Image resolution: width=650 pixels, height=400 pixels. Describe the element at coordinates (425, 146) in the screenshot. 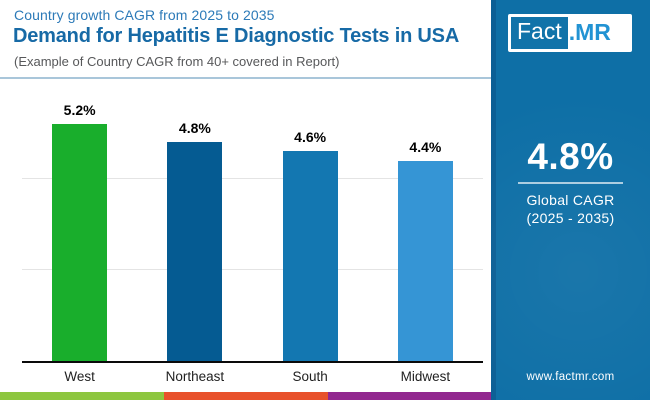

I see `bar-value-label-midwest: 4.4%` at that location.